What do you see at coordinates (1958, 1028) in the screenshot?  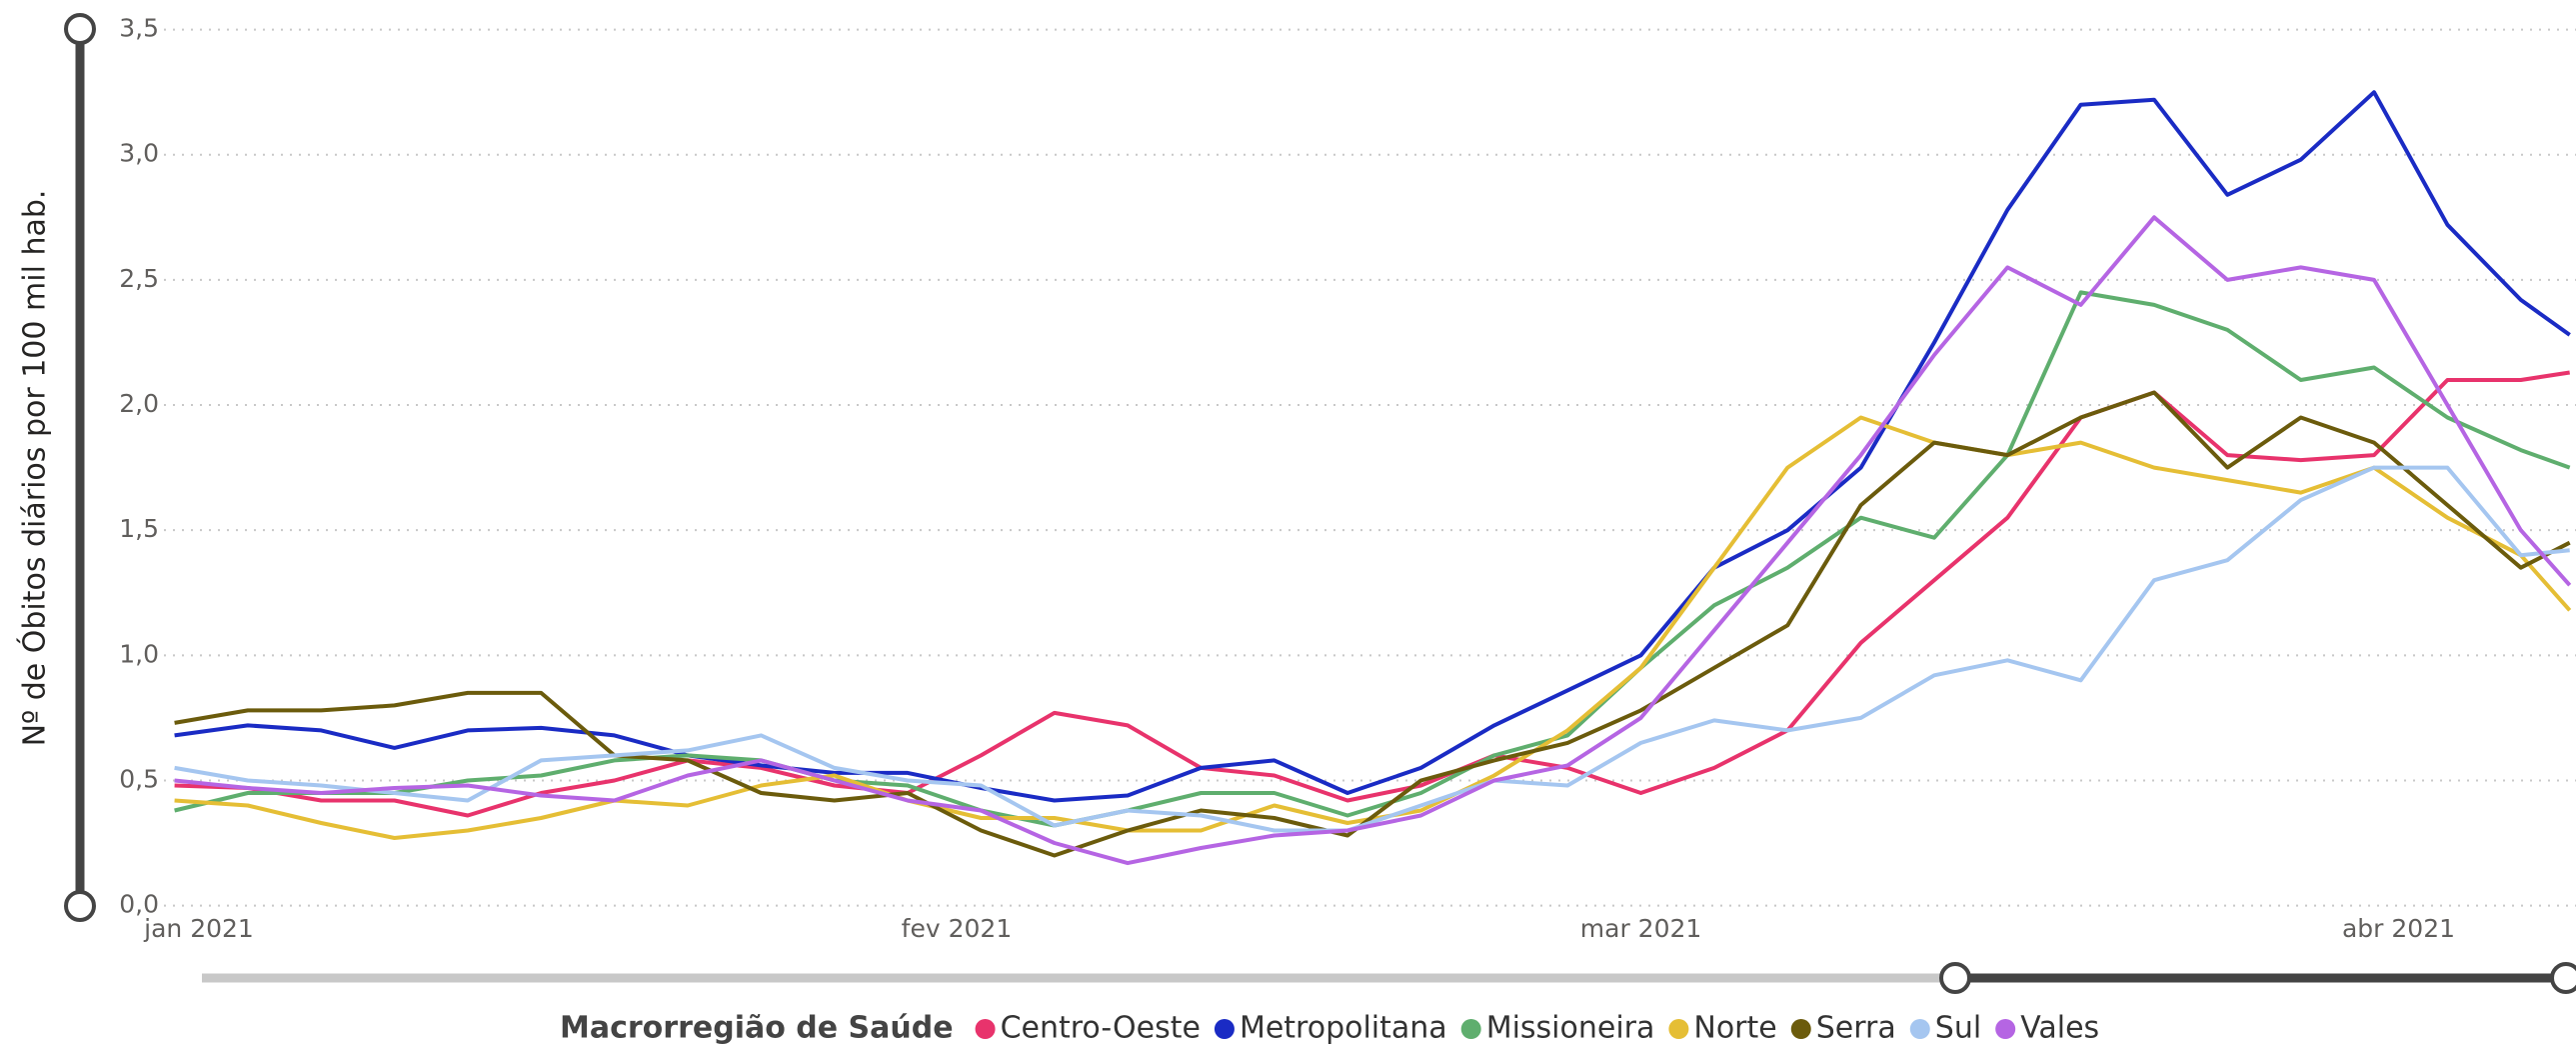 I see `legend-label: Sul` at bounding box center [1958, 1028].